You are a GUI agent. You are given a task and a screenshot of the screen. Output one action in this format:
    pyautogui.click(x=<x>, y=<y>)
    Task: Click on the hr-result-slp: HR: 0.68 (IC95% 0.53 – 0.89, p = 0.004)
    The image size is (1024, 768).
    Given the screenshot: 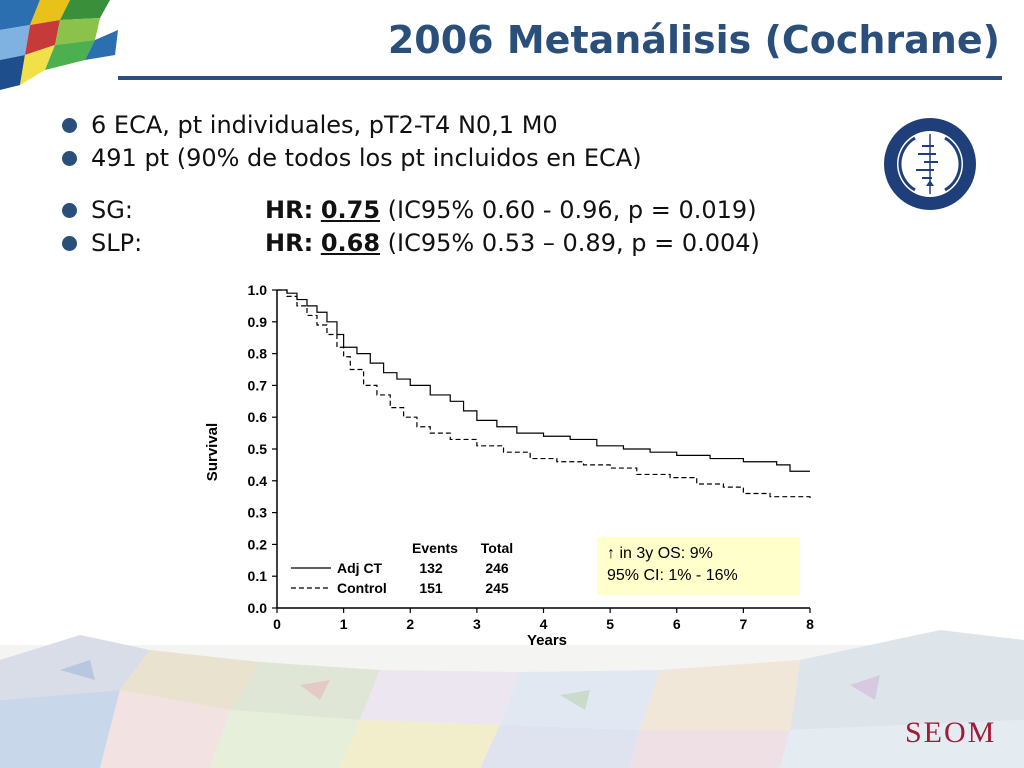 What is the action you would take?
    pyautogui.click(x=512, y=243)
    